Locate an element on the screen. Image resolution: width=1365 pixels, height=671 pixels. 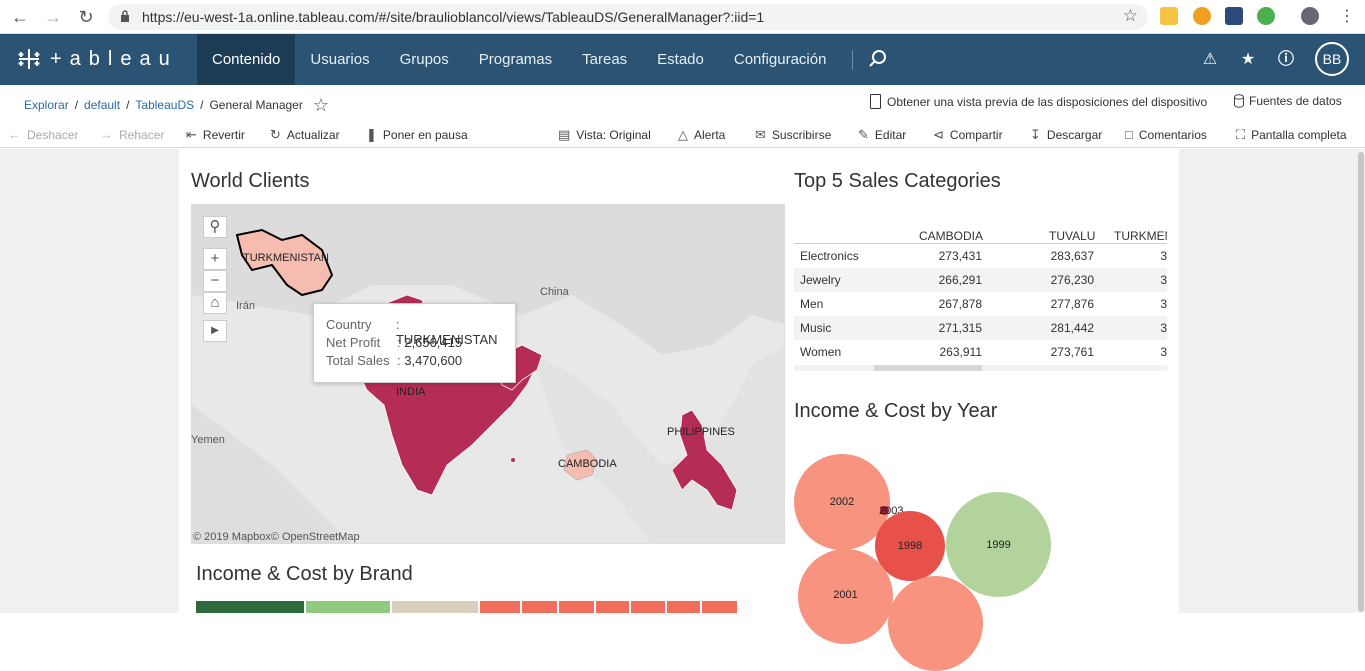
map-label-philippines: PHILIPPINES is located at coordinates (701, 432).